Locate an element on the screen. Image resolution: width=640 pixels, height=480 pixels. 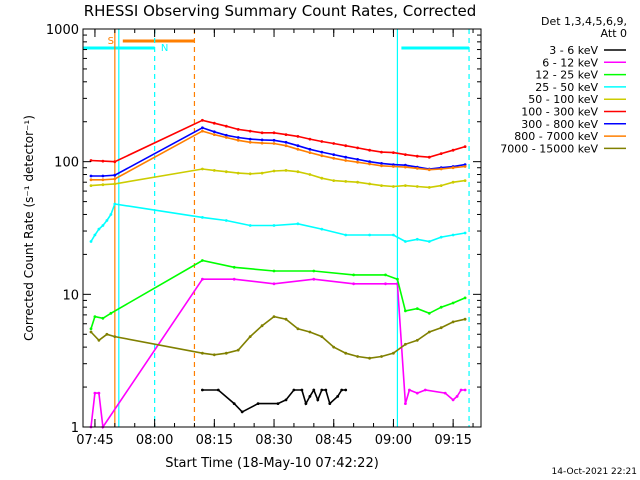
x-axis-label: Start Time (18-May-10 07:42:22) is located at coordinates (272, 463).